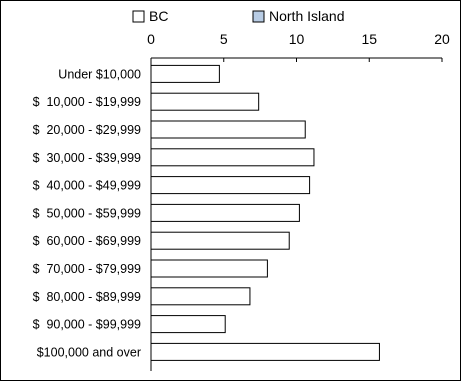  Describe the element at coordinates (87, 186) in the screenshot. I see `category-label: $ 40,000 - $49,999` at that location.